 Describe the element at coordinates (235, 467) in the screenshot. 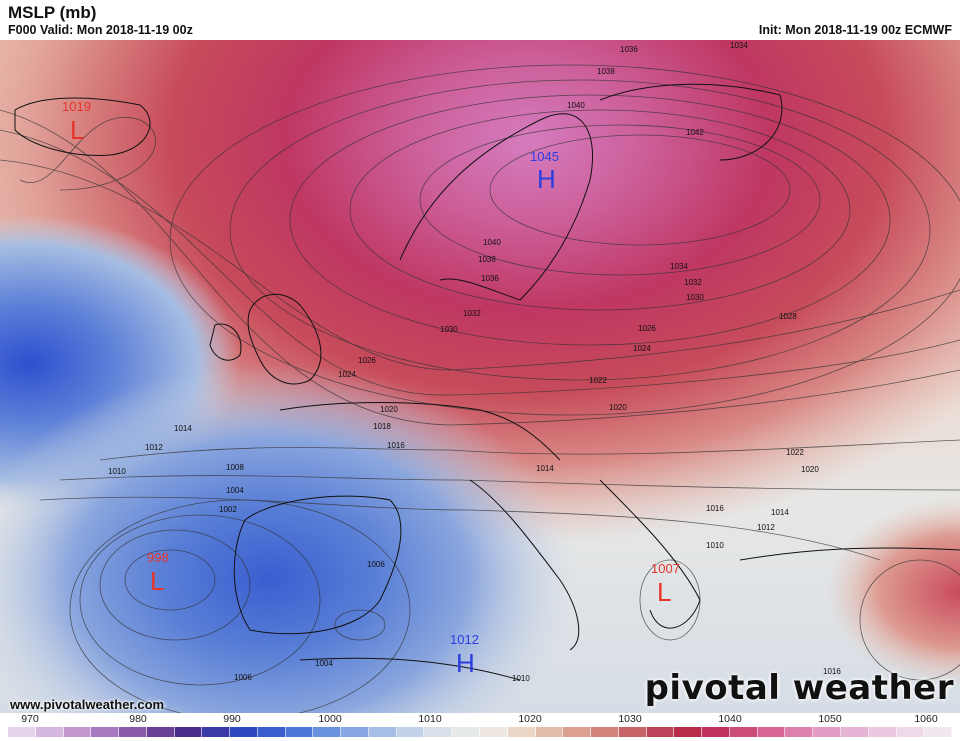

I see `contour-label: 1008` at that location.